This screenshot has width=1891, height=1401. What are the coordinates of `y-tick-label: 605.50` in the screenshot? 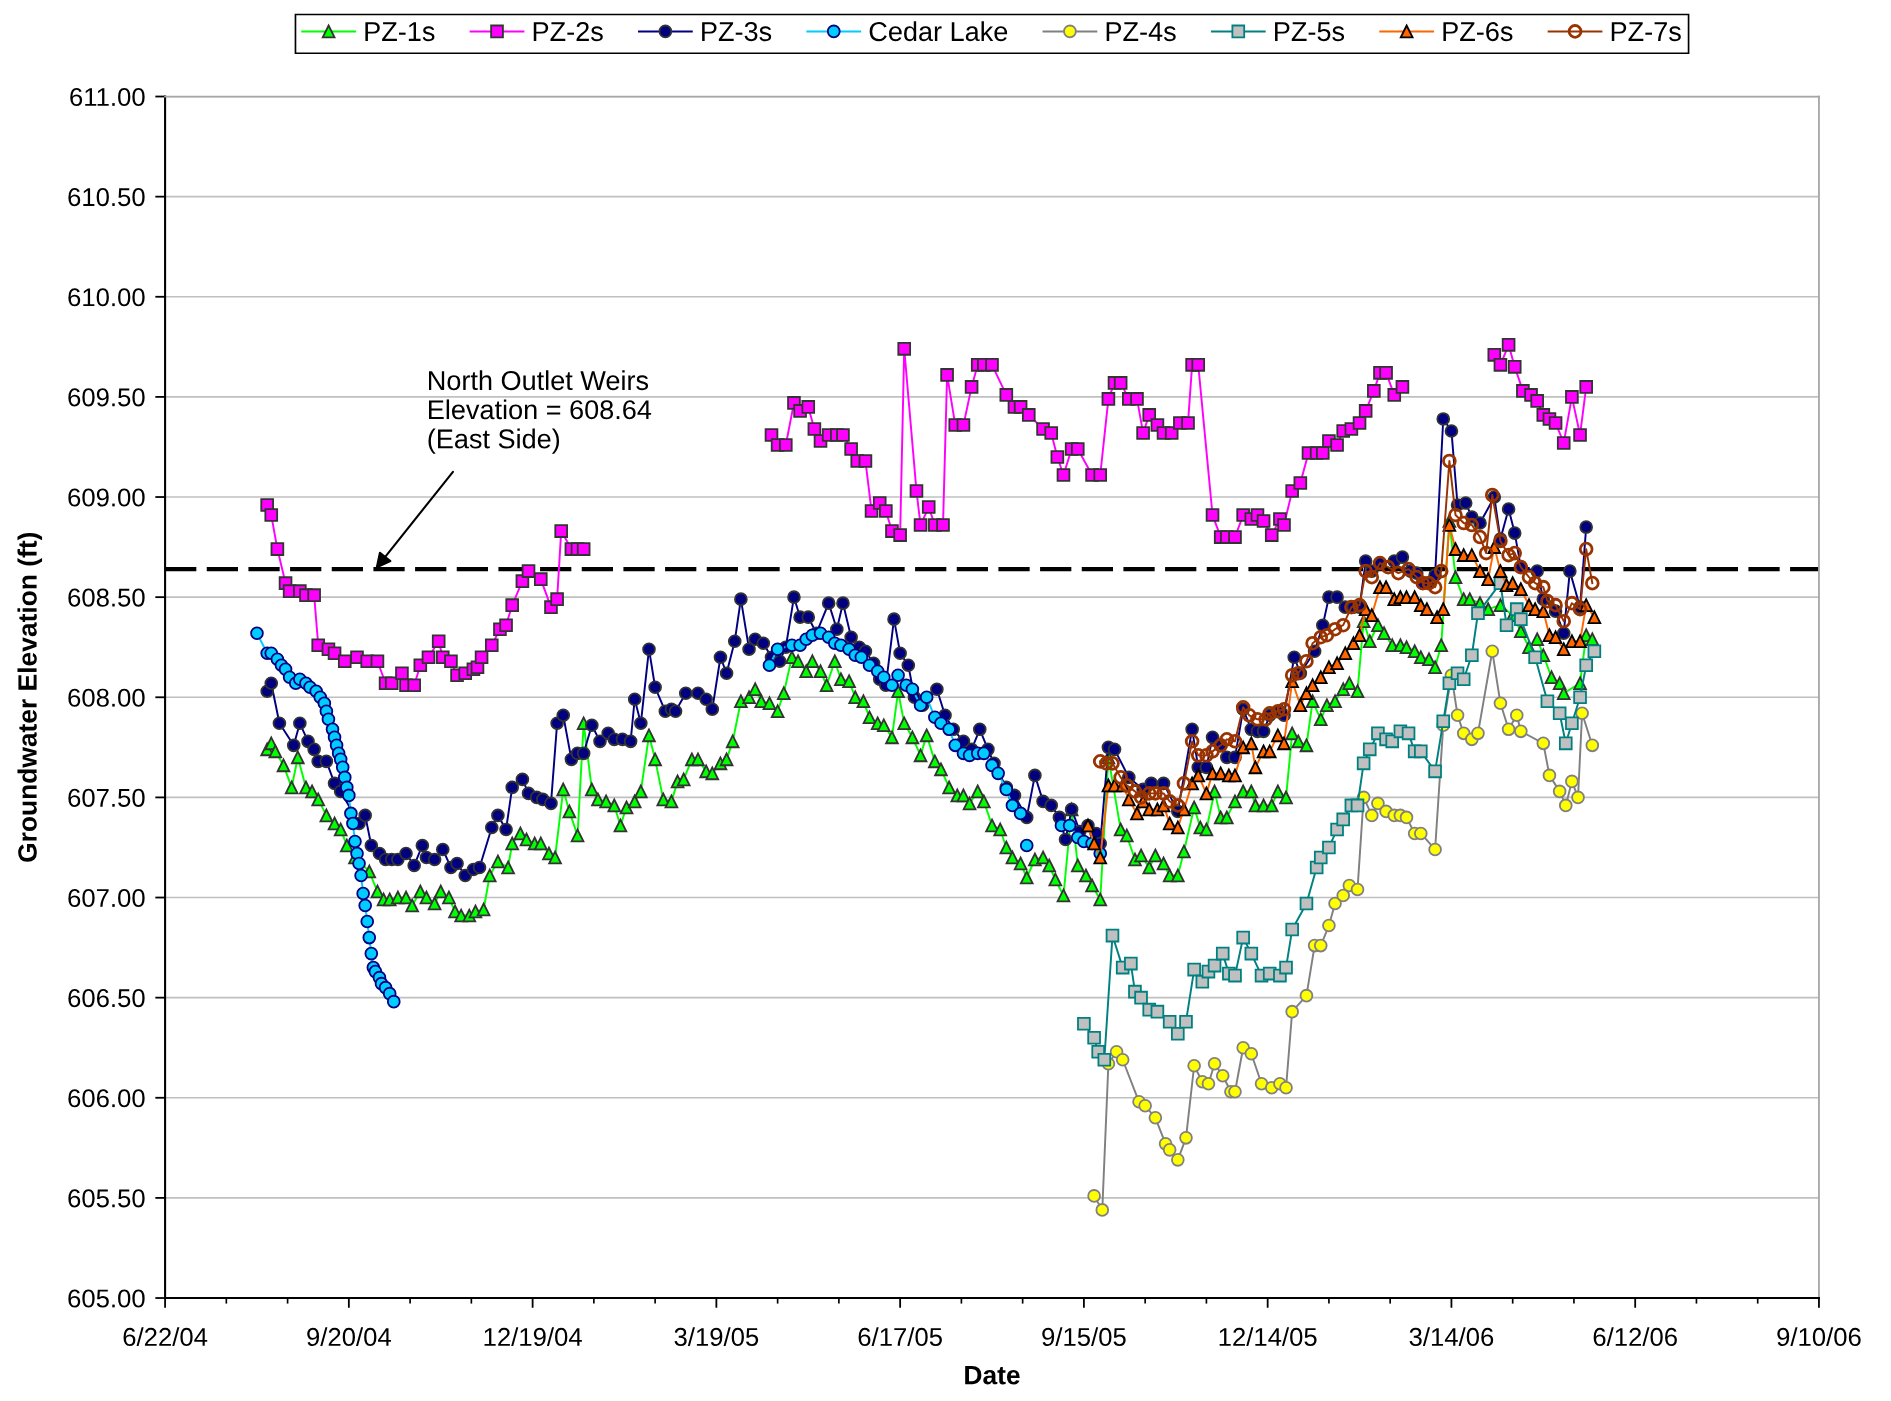 It's located at (106, 1198).